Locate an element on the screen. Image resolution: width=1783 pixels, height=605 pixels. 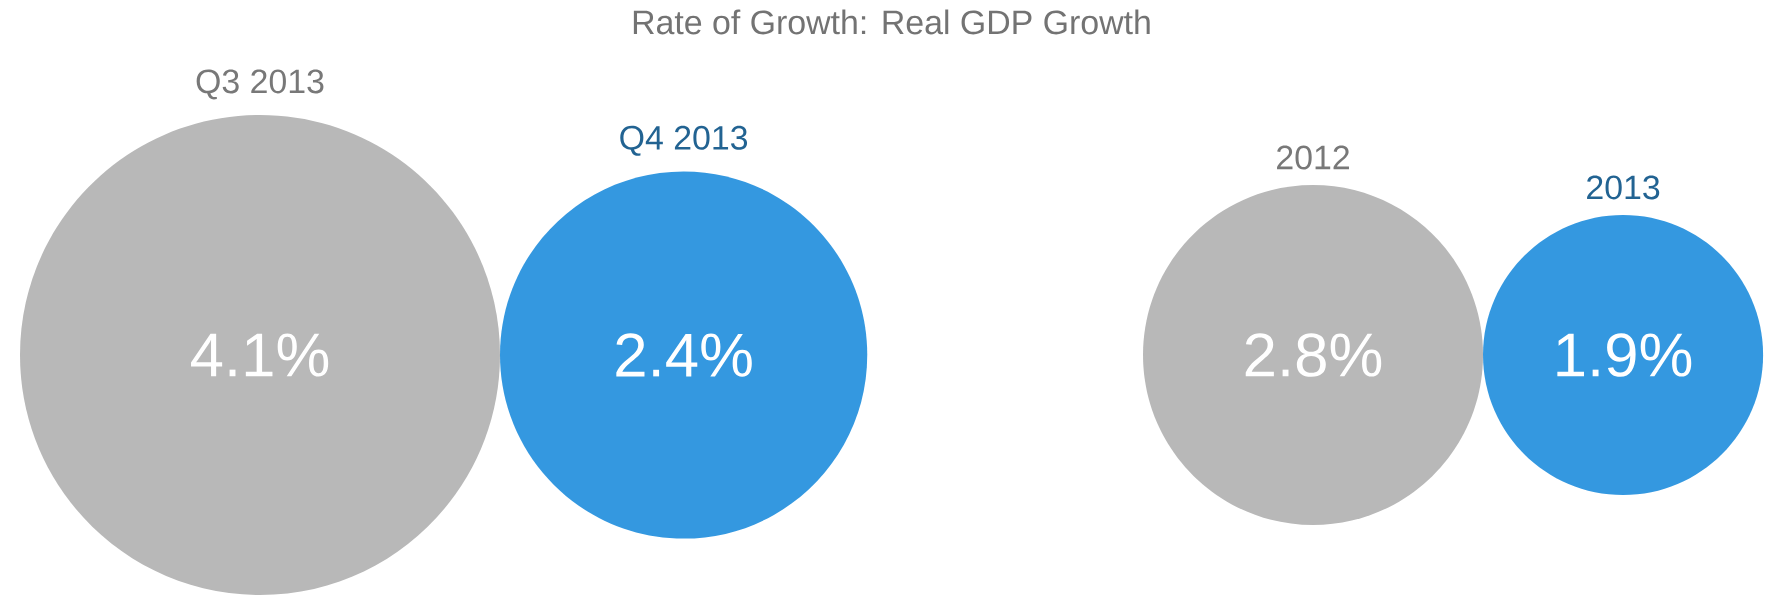
data-label: 2.4% is located at coordinates (684, 355).